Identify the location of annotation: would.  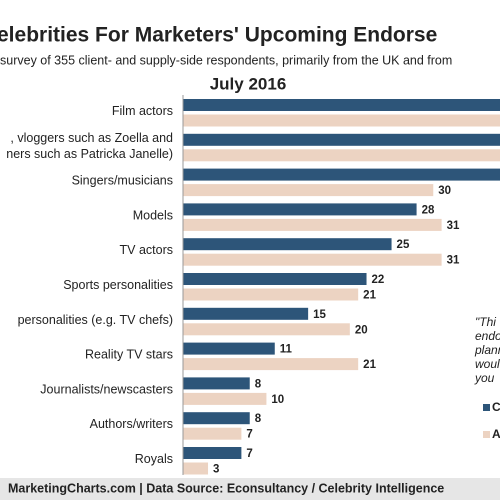
(487, 364).